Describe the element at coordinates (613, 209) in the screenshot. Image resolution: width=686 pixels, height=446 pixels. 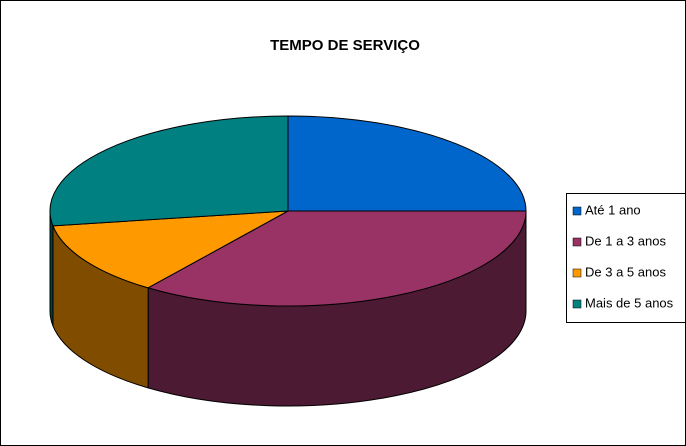
I see `legend-label: Até 1 ano` at that location.